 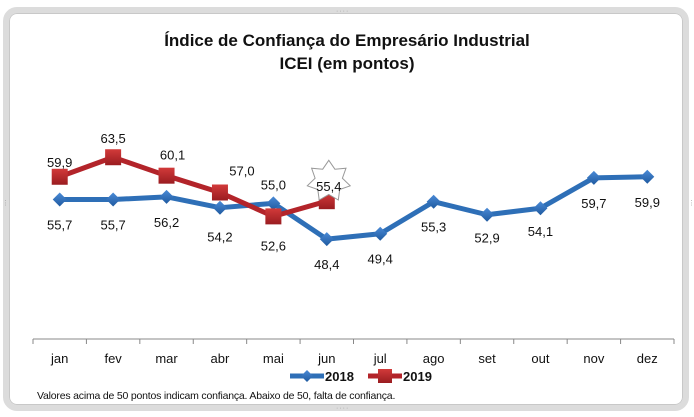 I want to click on data-label-2018: 59,9, so click(x=647, y=202).